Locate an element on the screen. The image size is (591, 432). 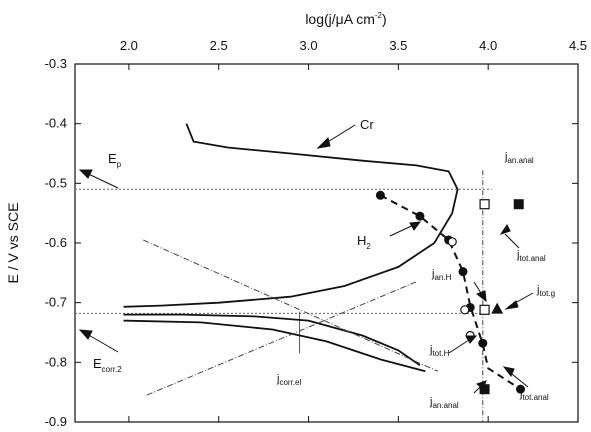
data-markers is located at coordinates (450, 292).